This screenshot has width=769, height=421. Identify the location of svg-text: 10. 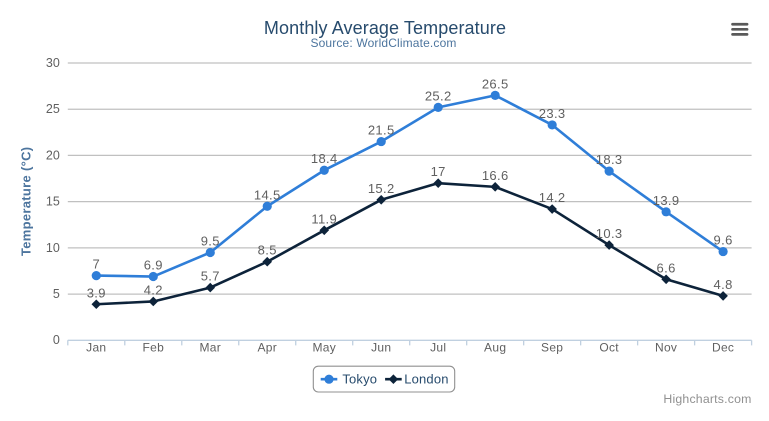
(53, 248).